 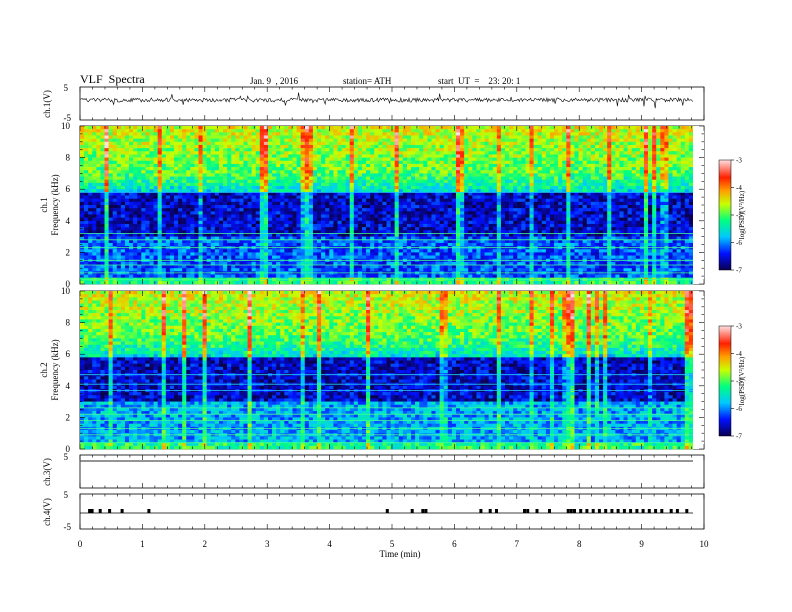 What do you see at coordinates (66, 88) in the screenshot?
I see `ch1-ytick-5: 5` at bounding box center [66, 88].